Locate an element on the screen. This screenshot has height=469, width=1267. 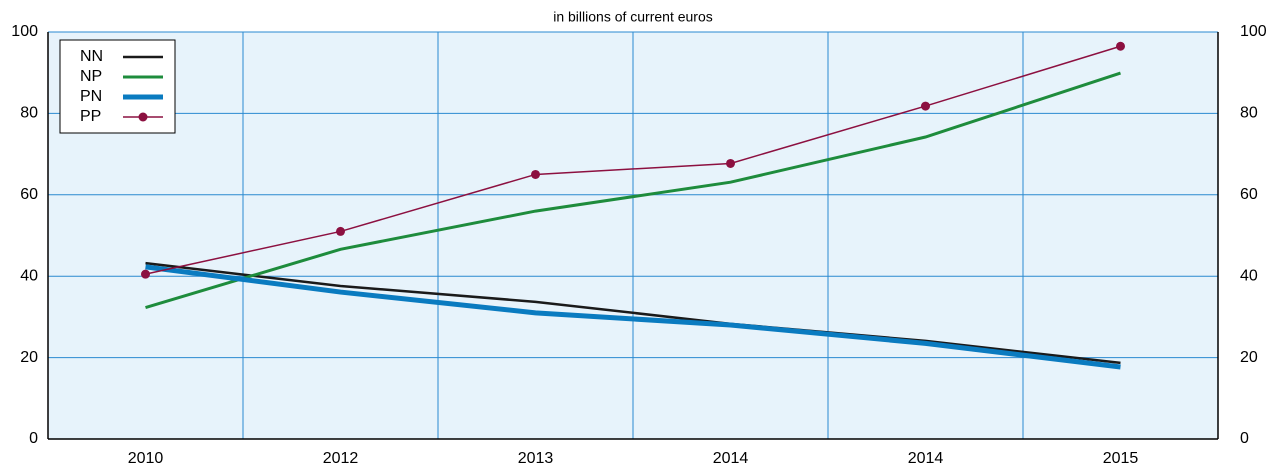
y2-tick-label: 0 is located at coordinates (1244, 438).